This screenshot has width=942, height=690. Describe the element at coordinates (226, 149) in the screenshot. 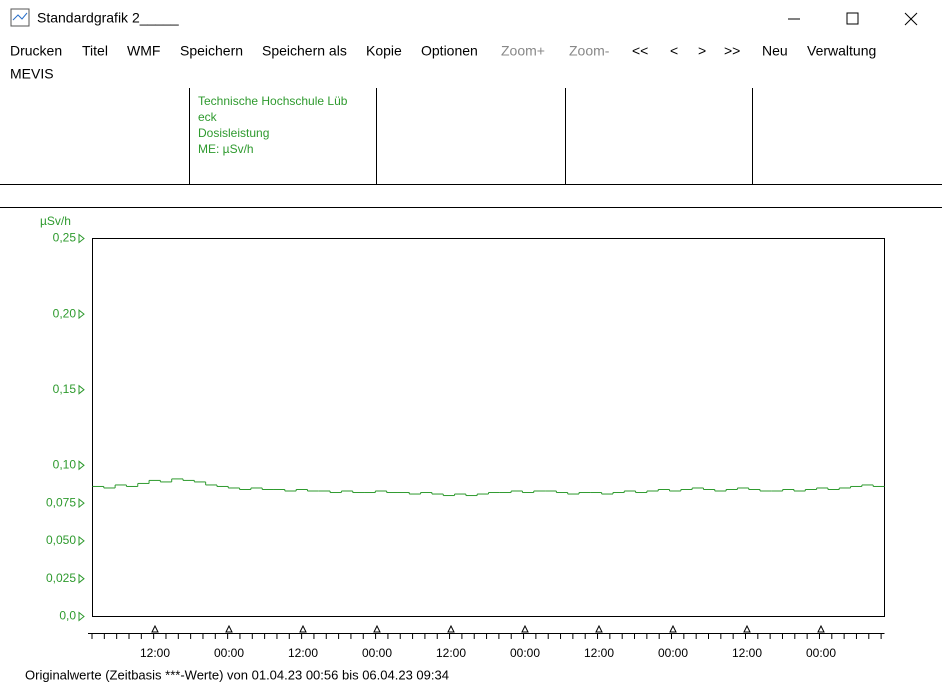

I see `header-line: ME: µSv/h` at that location.